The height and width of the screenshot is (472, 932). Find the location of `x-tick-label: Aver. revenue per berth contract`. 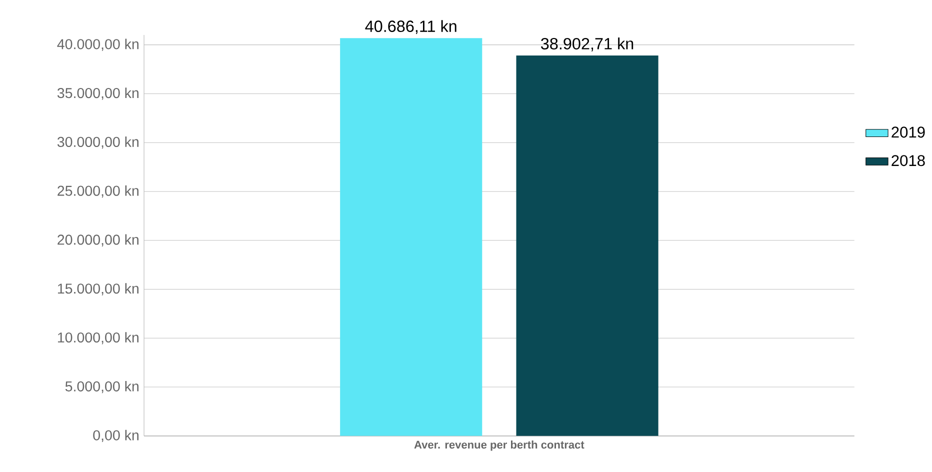

x-tick-label: Aver. revenue per berth contract is located at coordinates (499, 445).